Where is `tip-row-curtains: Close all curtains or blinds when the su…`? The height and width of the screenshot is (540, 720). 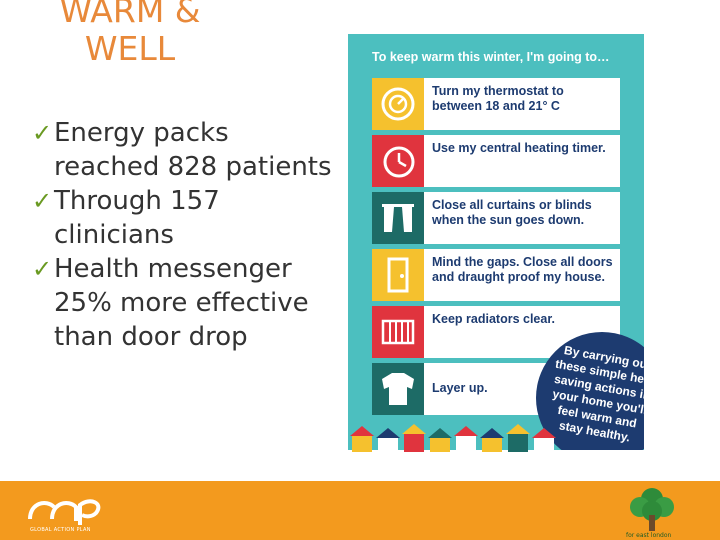 tip-row-curtains: Close all curtains or blinds when the su… is located at coordinates (496, 218).